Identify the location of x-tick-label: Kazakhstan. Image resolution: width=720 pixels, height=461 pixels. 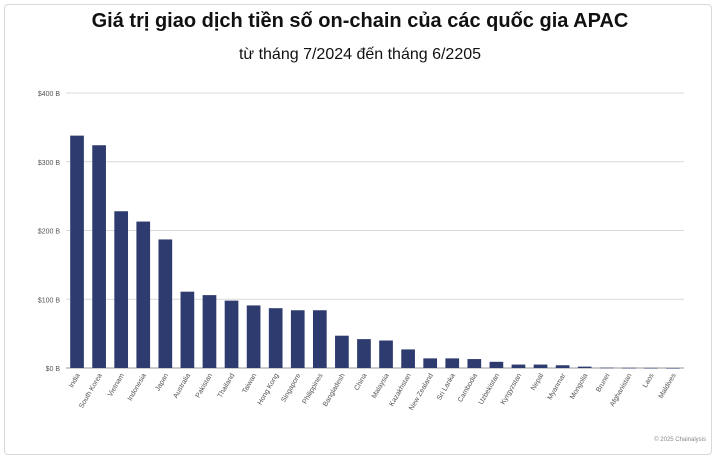
(400, 389).